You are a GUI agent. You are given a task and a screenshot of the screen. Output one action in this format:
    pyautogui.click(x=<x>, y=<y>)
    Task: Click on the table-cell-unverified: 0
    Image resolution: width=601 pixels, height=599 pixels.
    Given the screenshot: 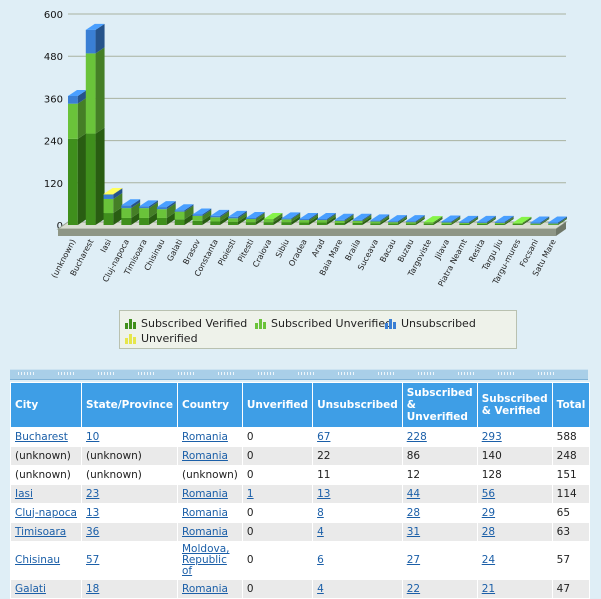 What is the action you would take?
    pyautogui.click(x=277, y=456)
    